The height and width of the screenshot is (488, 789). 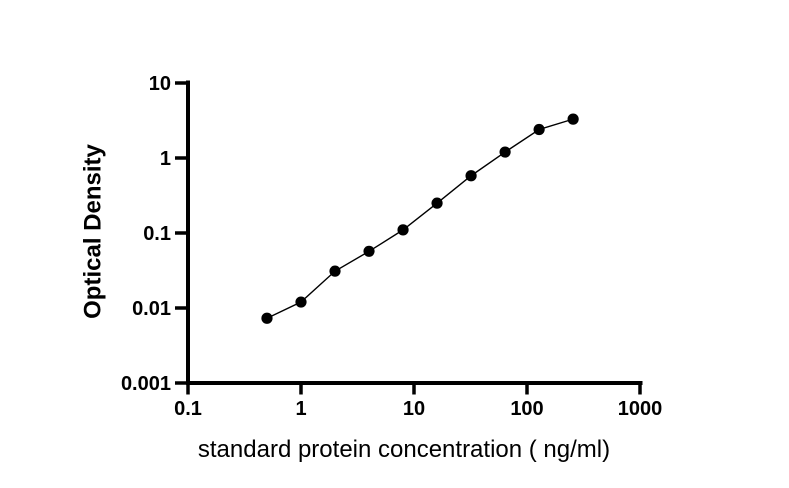 I want to click on y-axis-title: Optical Density, so click(x=92, y=230).